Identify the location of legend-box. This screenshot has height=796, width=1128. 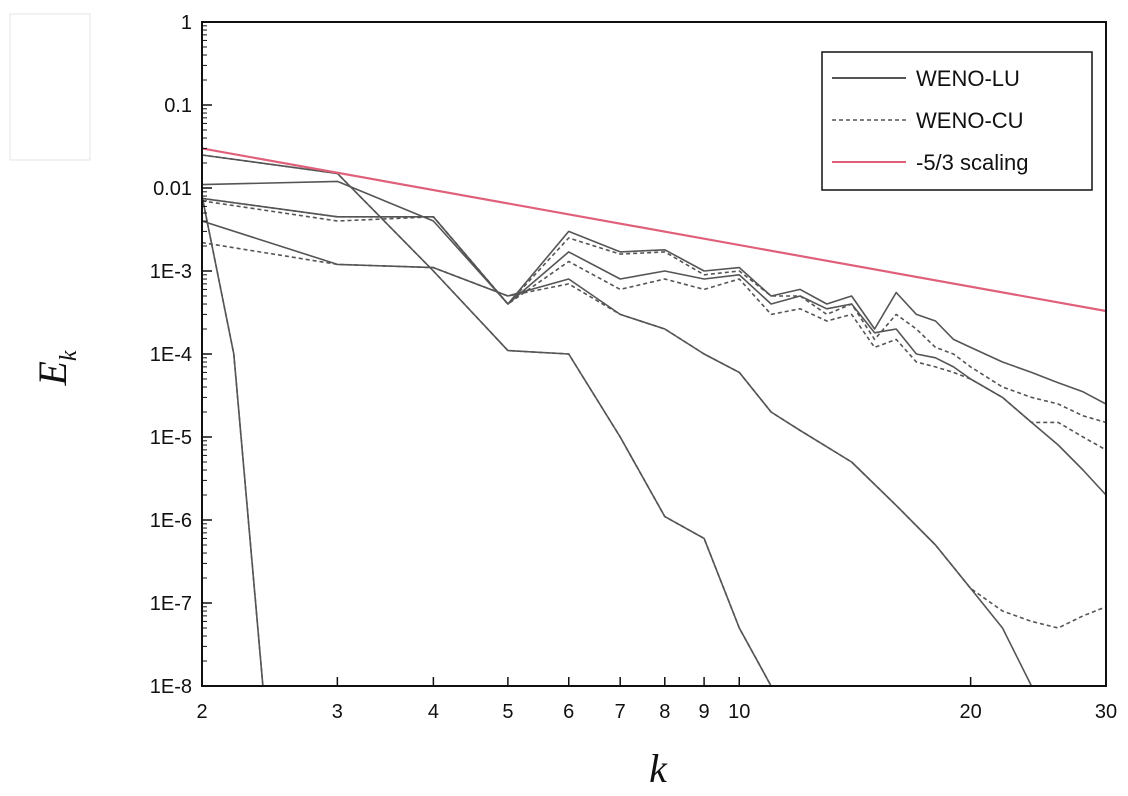
(957, 121).